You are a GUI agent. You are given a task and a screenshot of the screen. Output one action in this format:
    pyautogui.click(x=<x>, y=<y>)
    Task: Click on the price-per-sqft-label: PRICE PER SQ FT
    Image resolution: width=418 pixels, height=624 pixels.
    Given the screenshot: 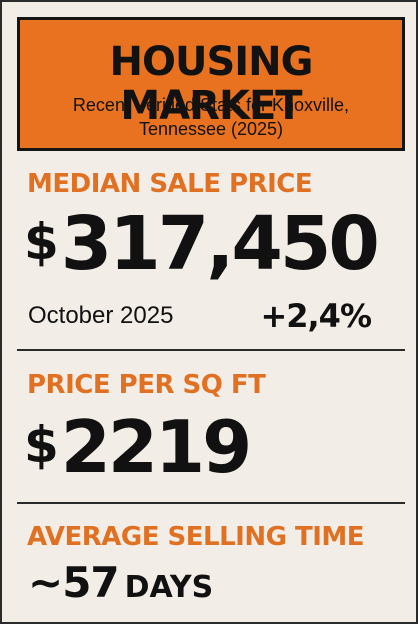 What is the action you would take?
    pyautogui.click(x=146, y=385)
    